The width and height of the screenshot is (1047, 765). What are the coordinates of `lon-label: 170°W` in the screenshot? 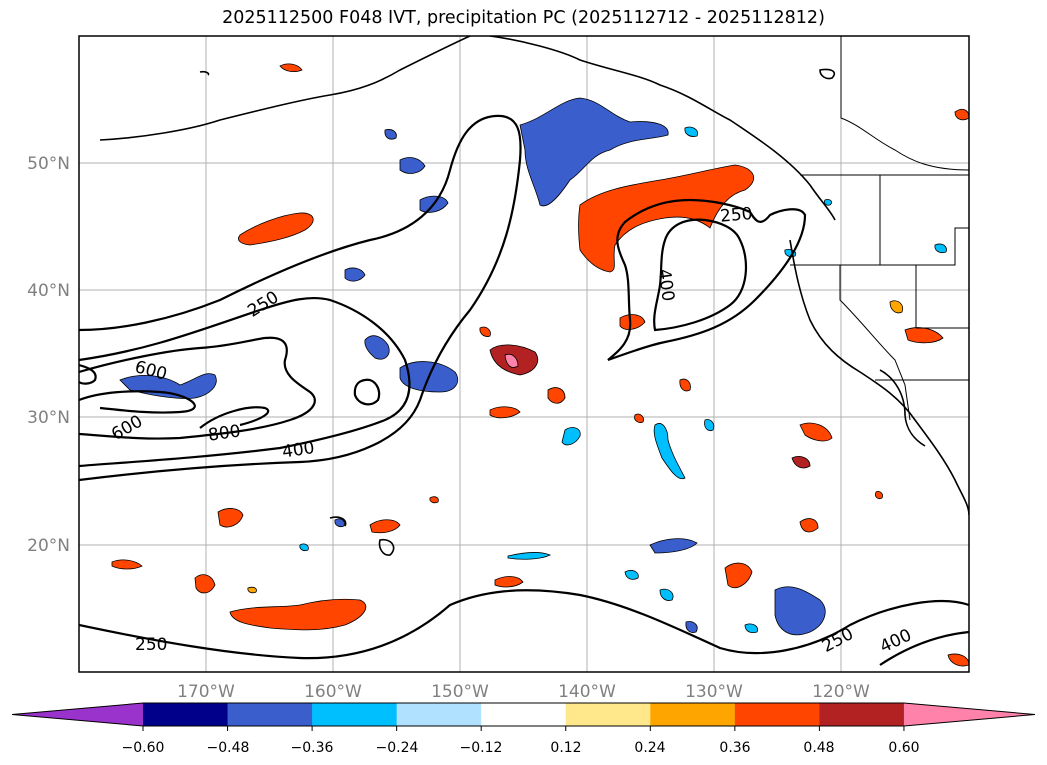 It's located at (206, 692).